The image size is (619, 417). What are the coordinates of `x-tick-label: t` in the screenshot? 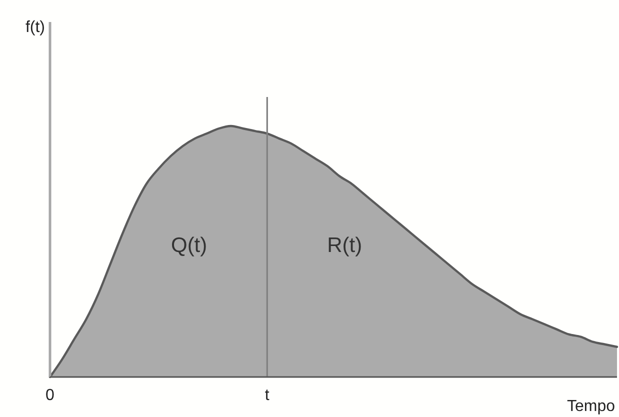 It's located at (267, 395).